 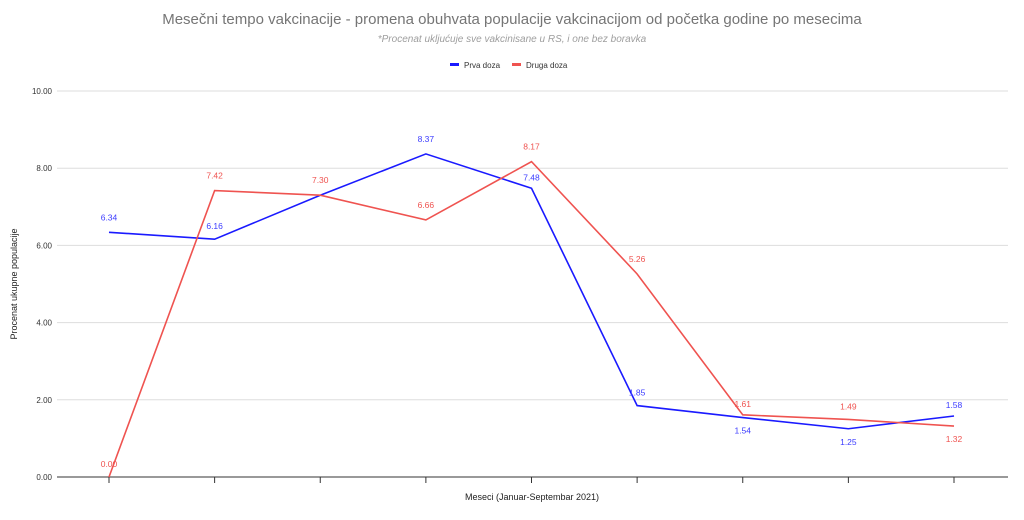 What do you see at coordinates (426, 205) in the screenshot?
I see `data-label: 6.66` at bounding box center [426, 205].